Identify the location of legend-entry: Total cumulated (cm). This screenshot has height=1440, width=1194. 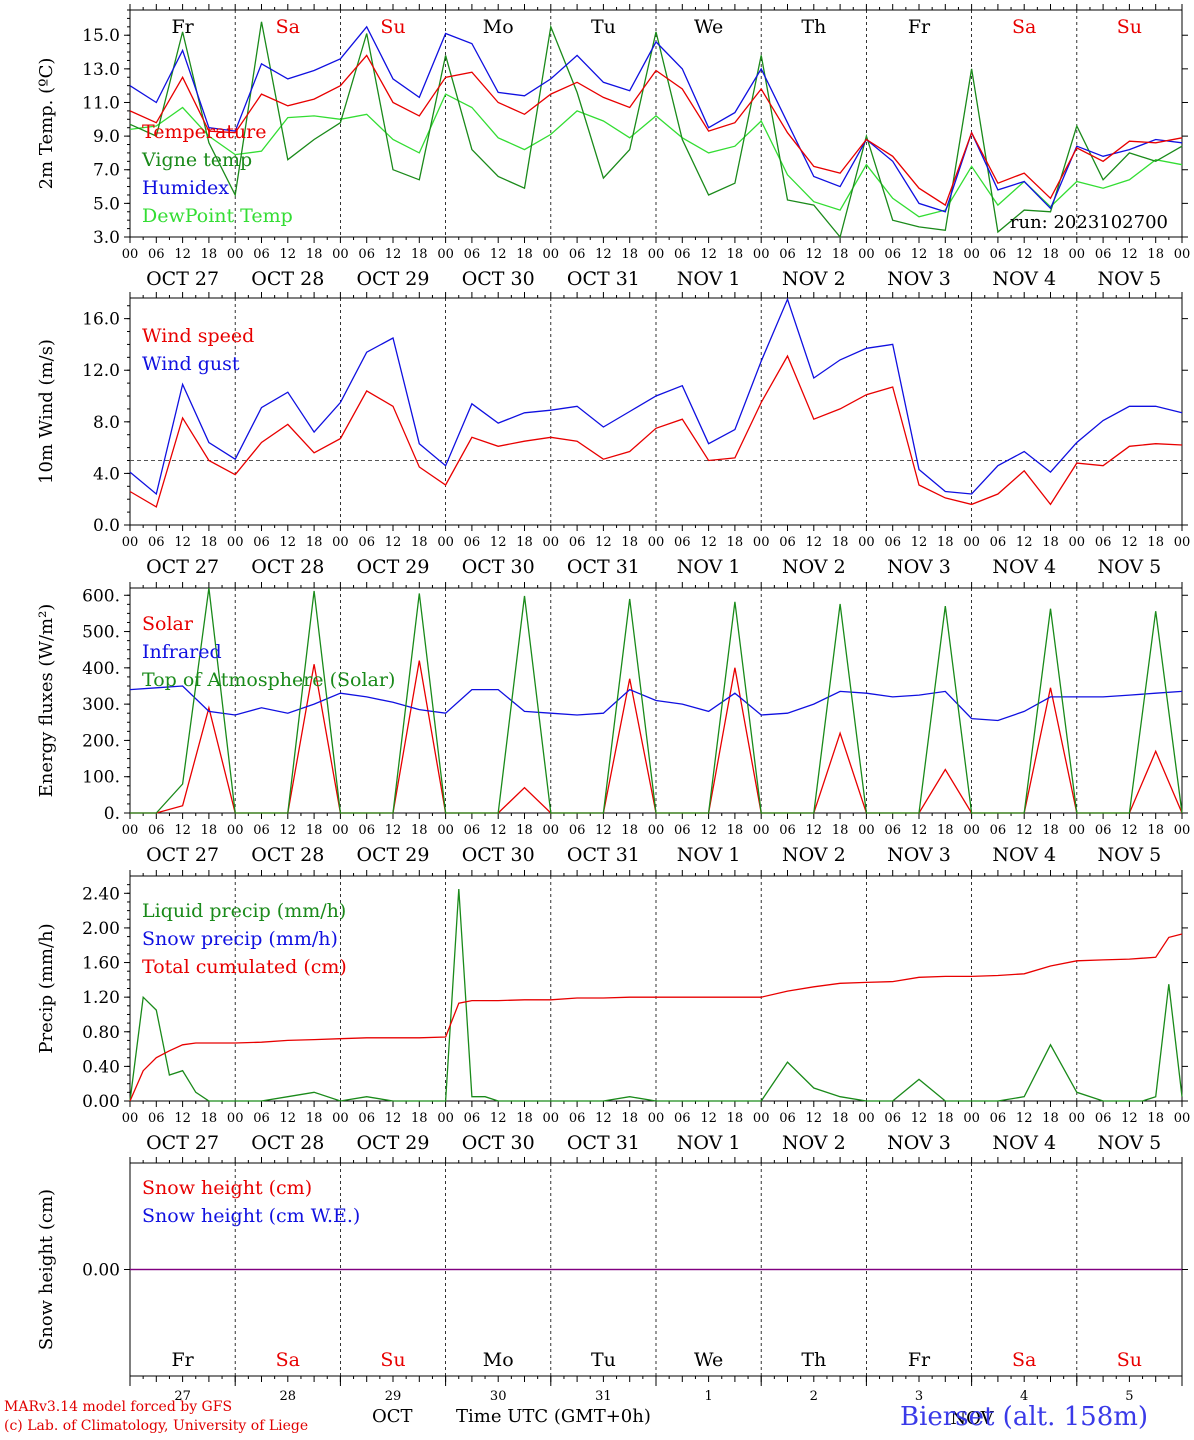
(244, 967).